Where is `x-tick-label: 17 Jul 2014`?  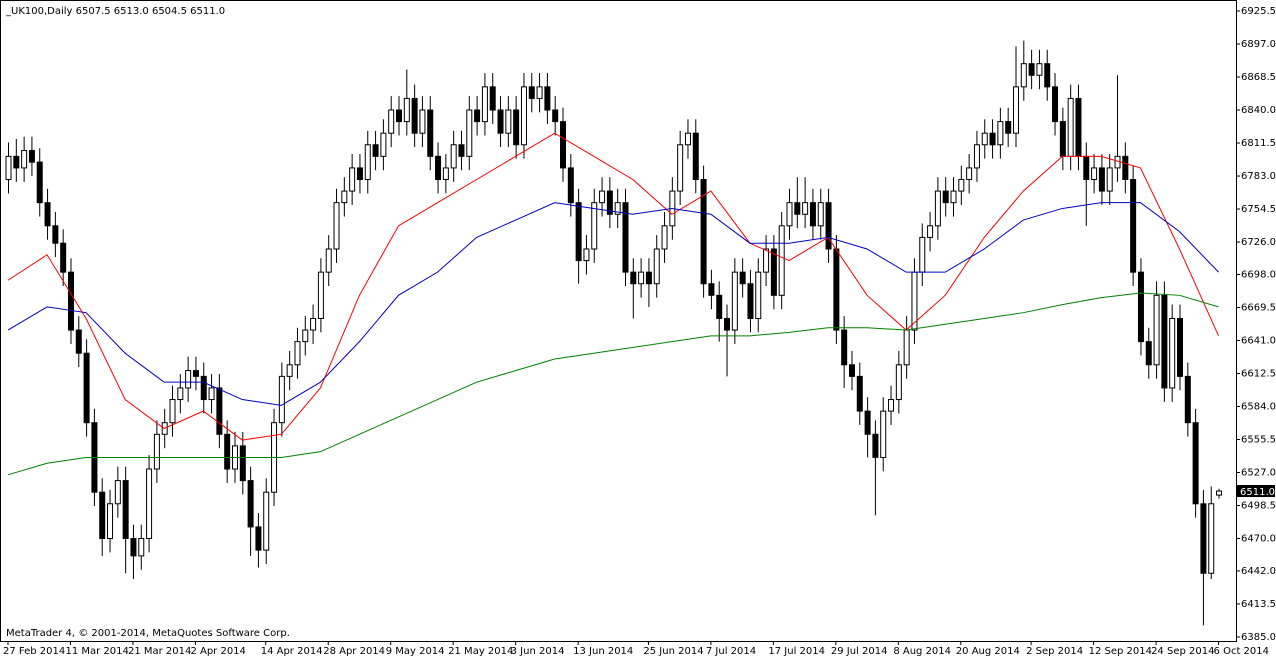
x-tick-label: 17 Jul 2014 is located at coordinates (796, 651).